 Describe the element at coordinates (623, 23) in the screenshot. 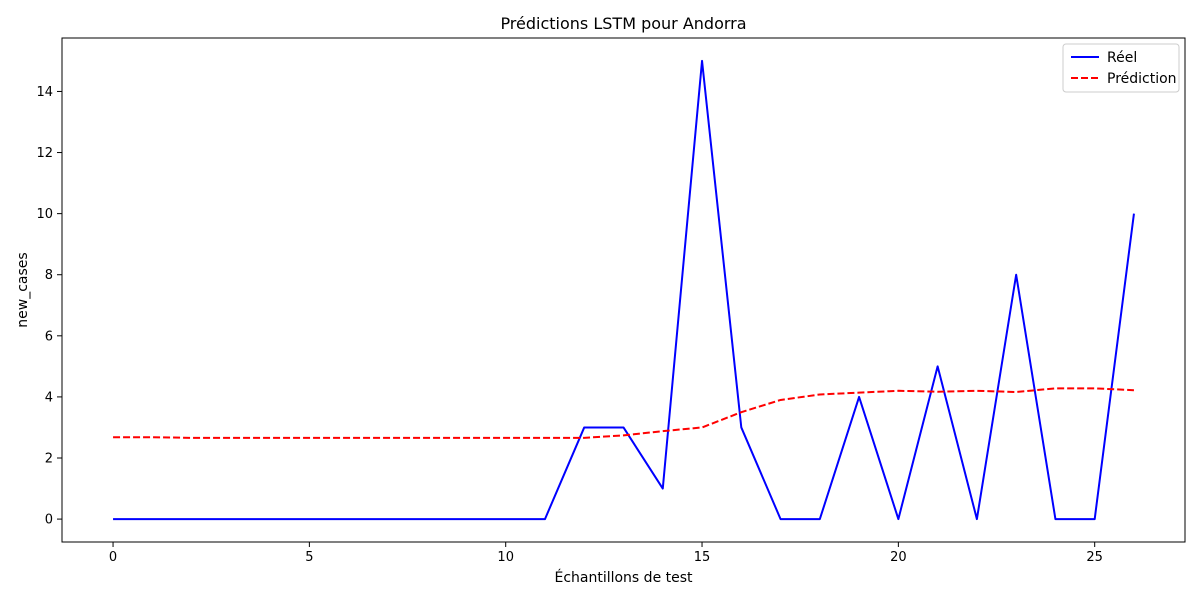

I see `chart-title: Prédictions LSTM pour Andorra` at that location.